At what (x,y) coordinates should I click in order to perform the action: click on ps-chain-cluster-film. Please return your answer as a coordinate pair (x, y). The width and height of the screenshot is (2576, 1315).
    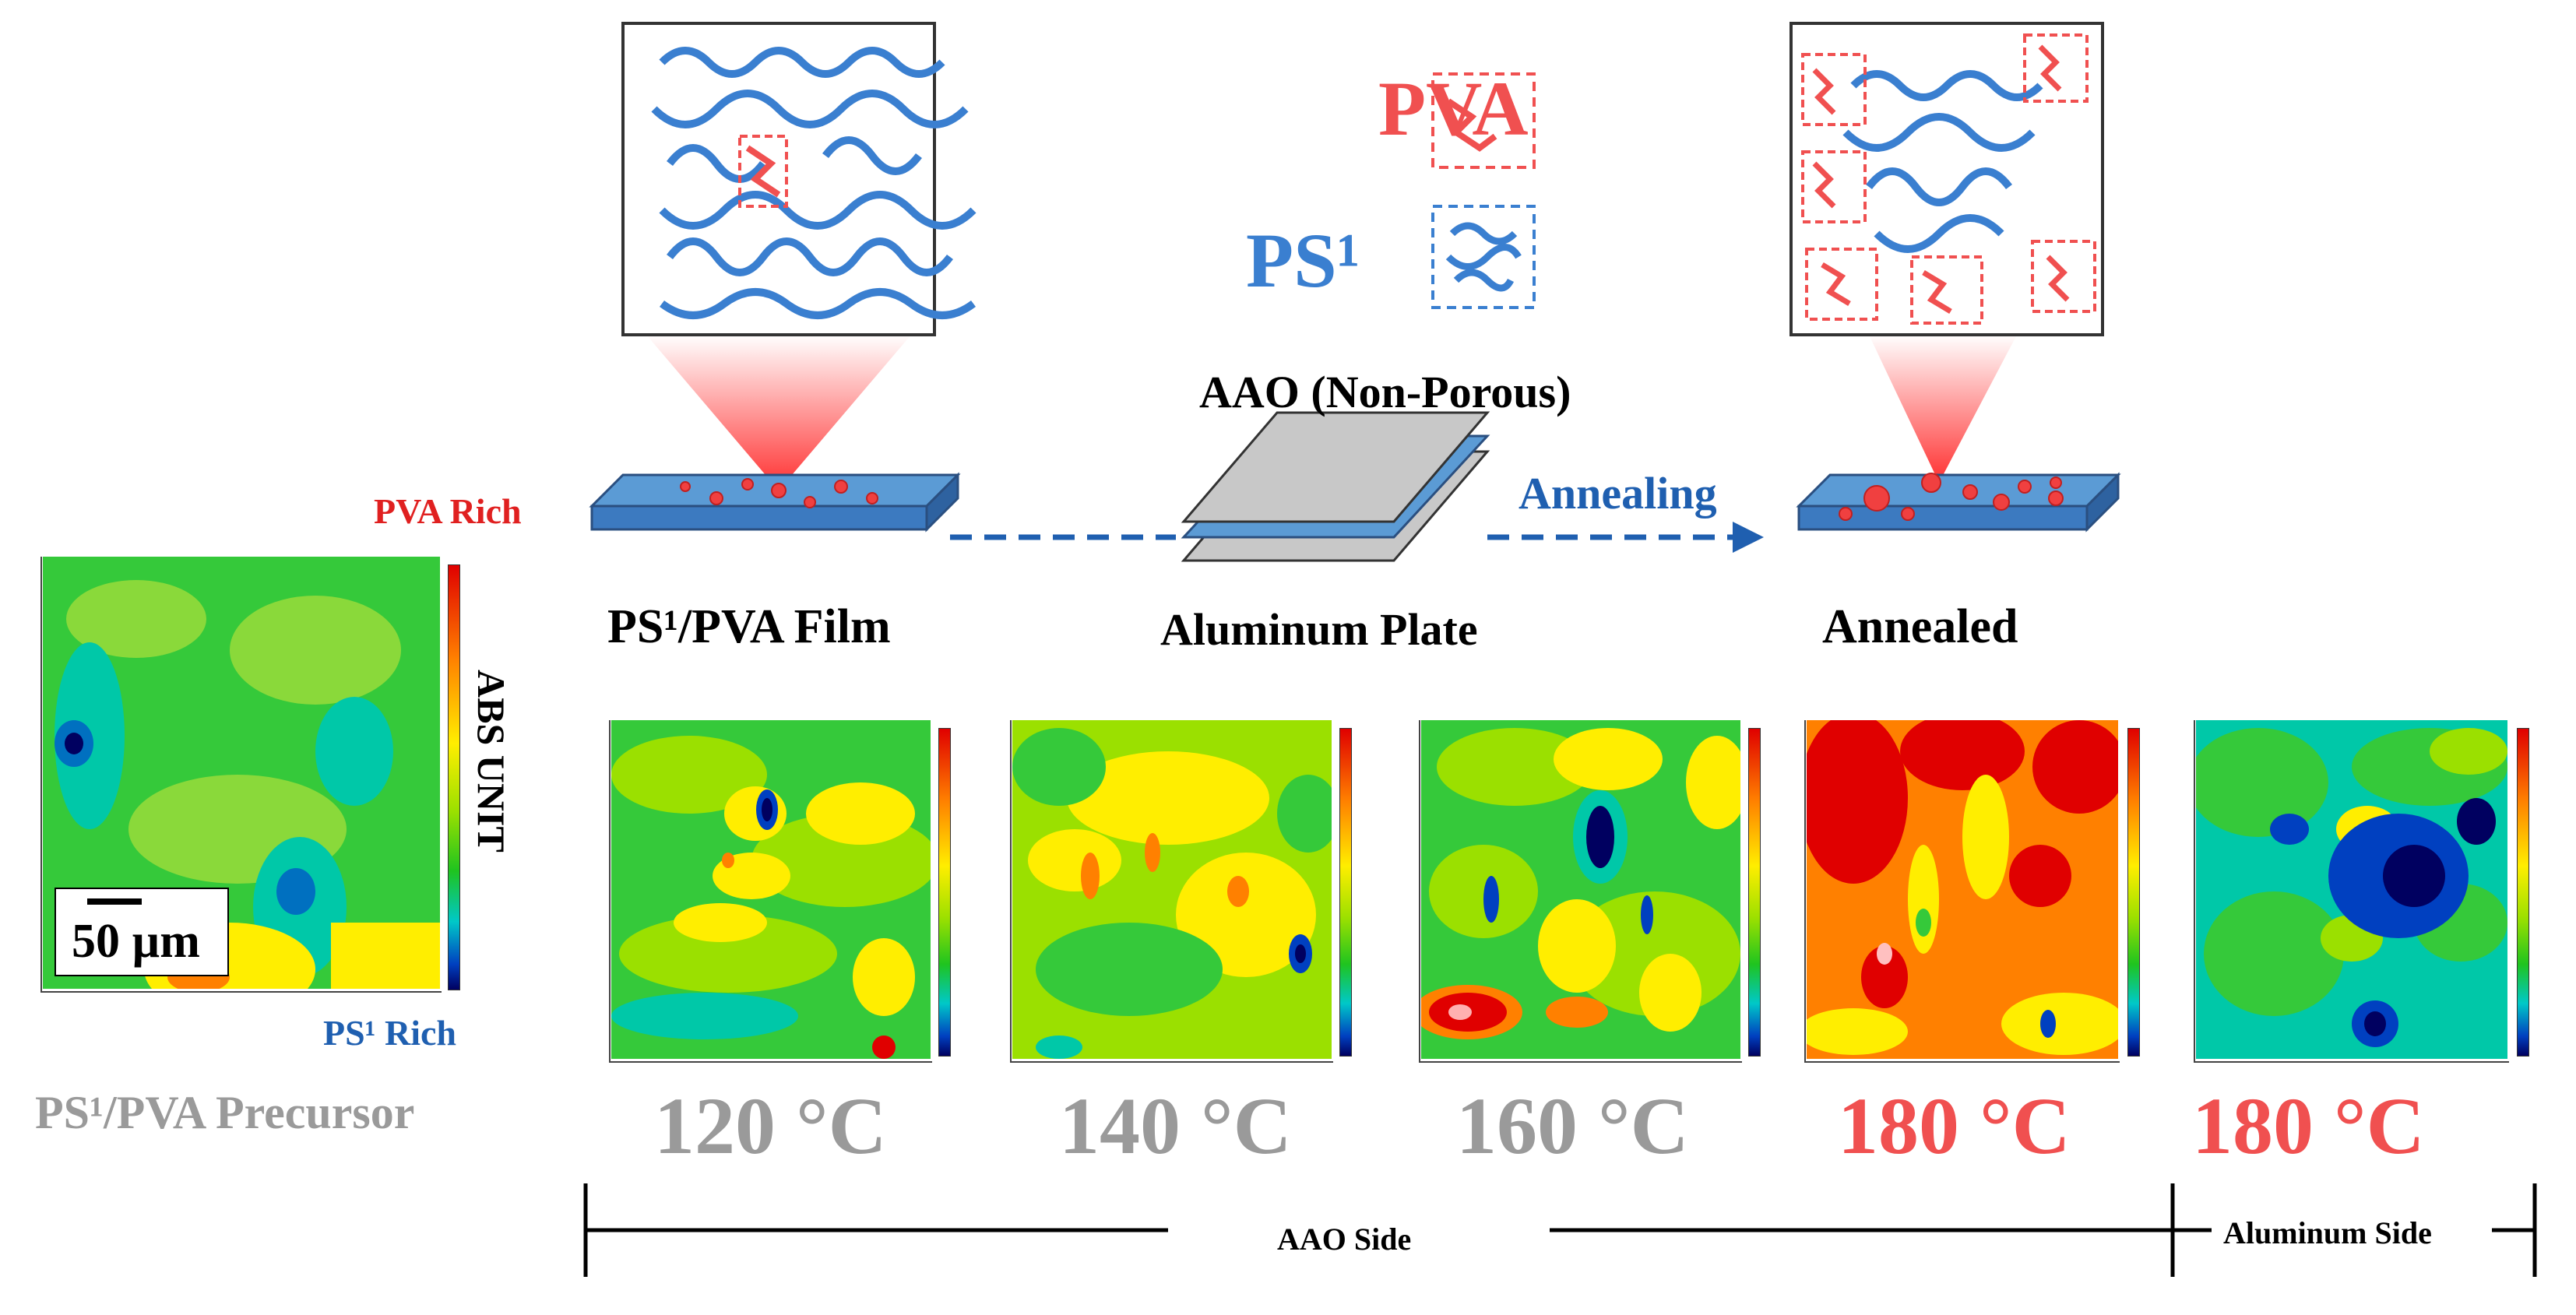
    Looking at the image, I should click on (814, 183).